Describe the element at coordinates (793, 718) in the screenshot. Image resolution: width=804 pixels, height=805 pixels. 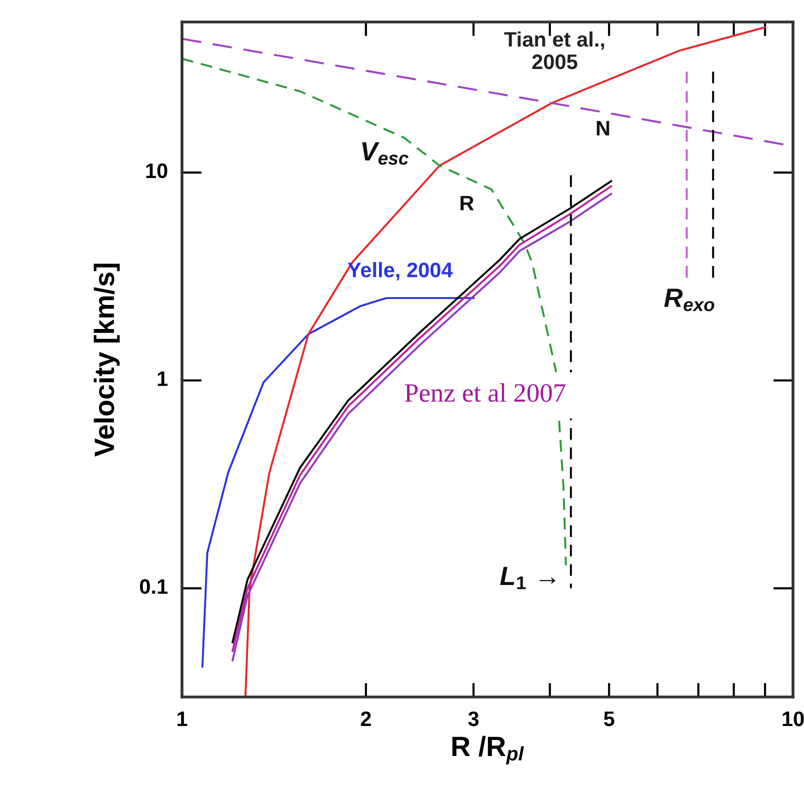
I see `x-tick-label: 10` at that location.